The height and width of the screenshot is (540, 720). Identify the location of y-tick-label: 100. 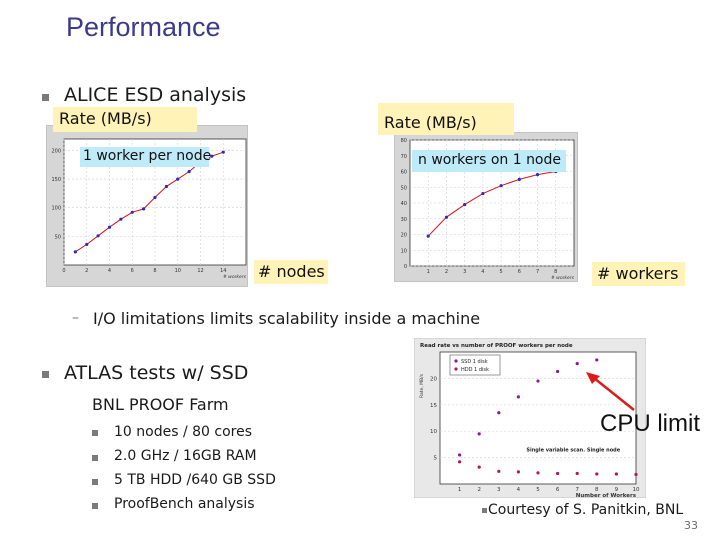
(56, 209).